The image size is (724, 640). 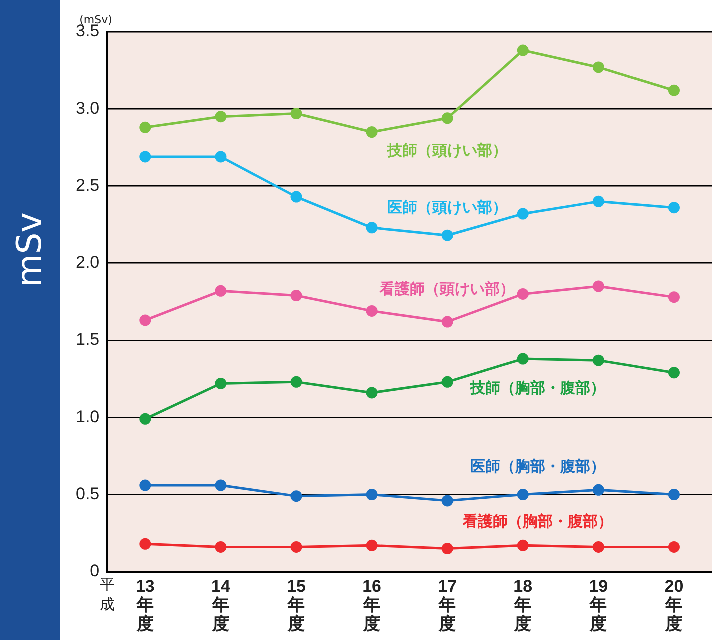 I want to click on y-tick-label: 1.5, so click(x=88, y=340).